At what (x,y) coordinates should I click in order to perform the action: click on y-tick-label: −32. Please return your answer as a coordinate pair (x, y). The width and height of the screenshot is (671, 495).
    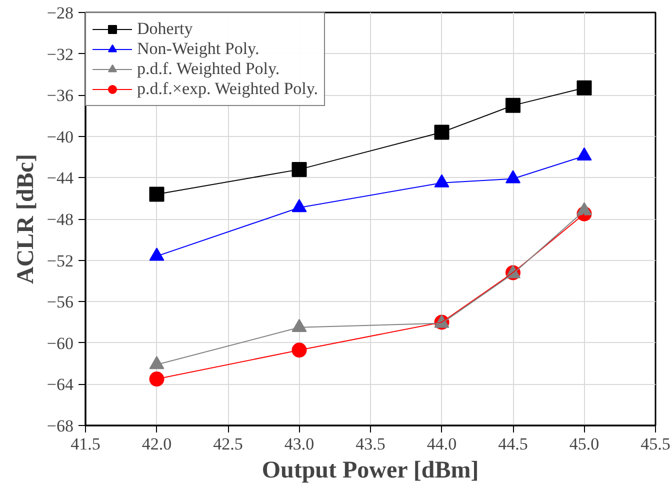
    Looking at the image, I should click on (60, 54).